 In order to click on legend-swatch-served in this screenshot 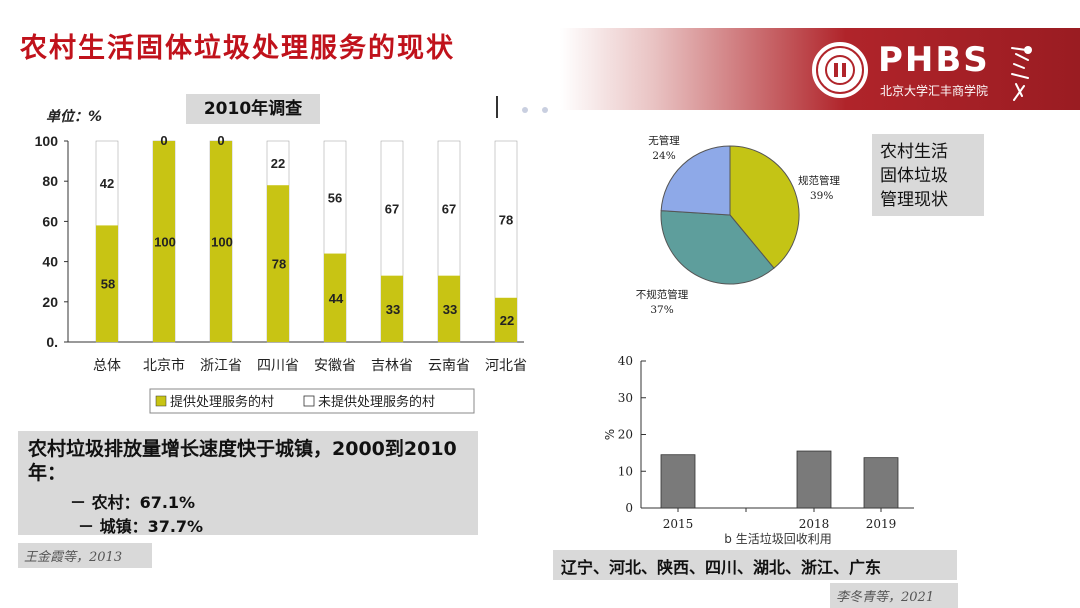, I will do `click(161, 401)`.